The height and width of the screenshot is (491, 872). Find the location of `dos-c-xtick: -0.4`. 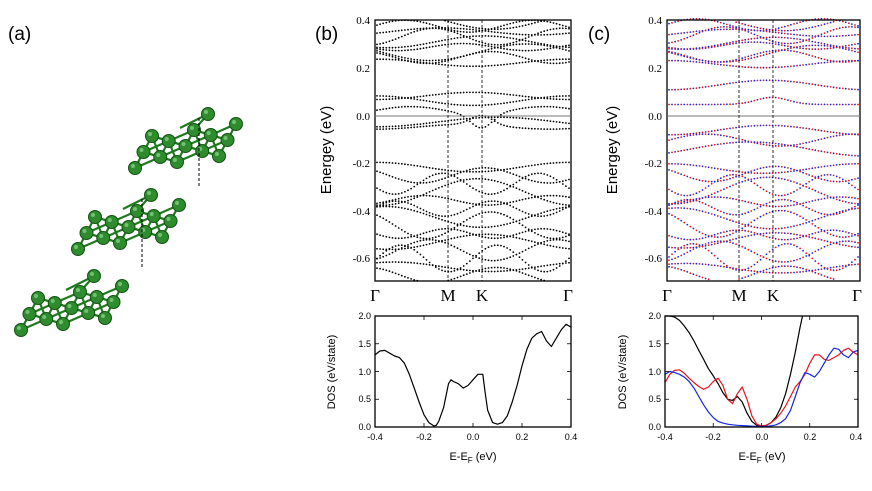

dos-c-xtick: -0.4 is located at coordinates (665, 437).